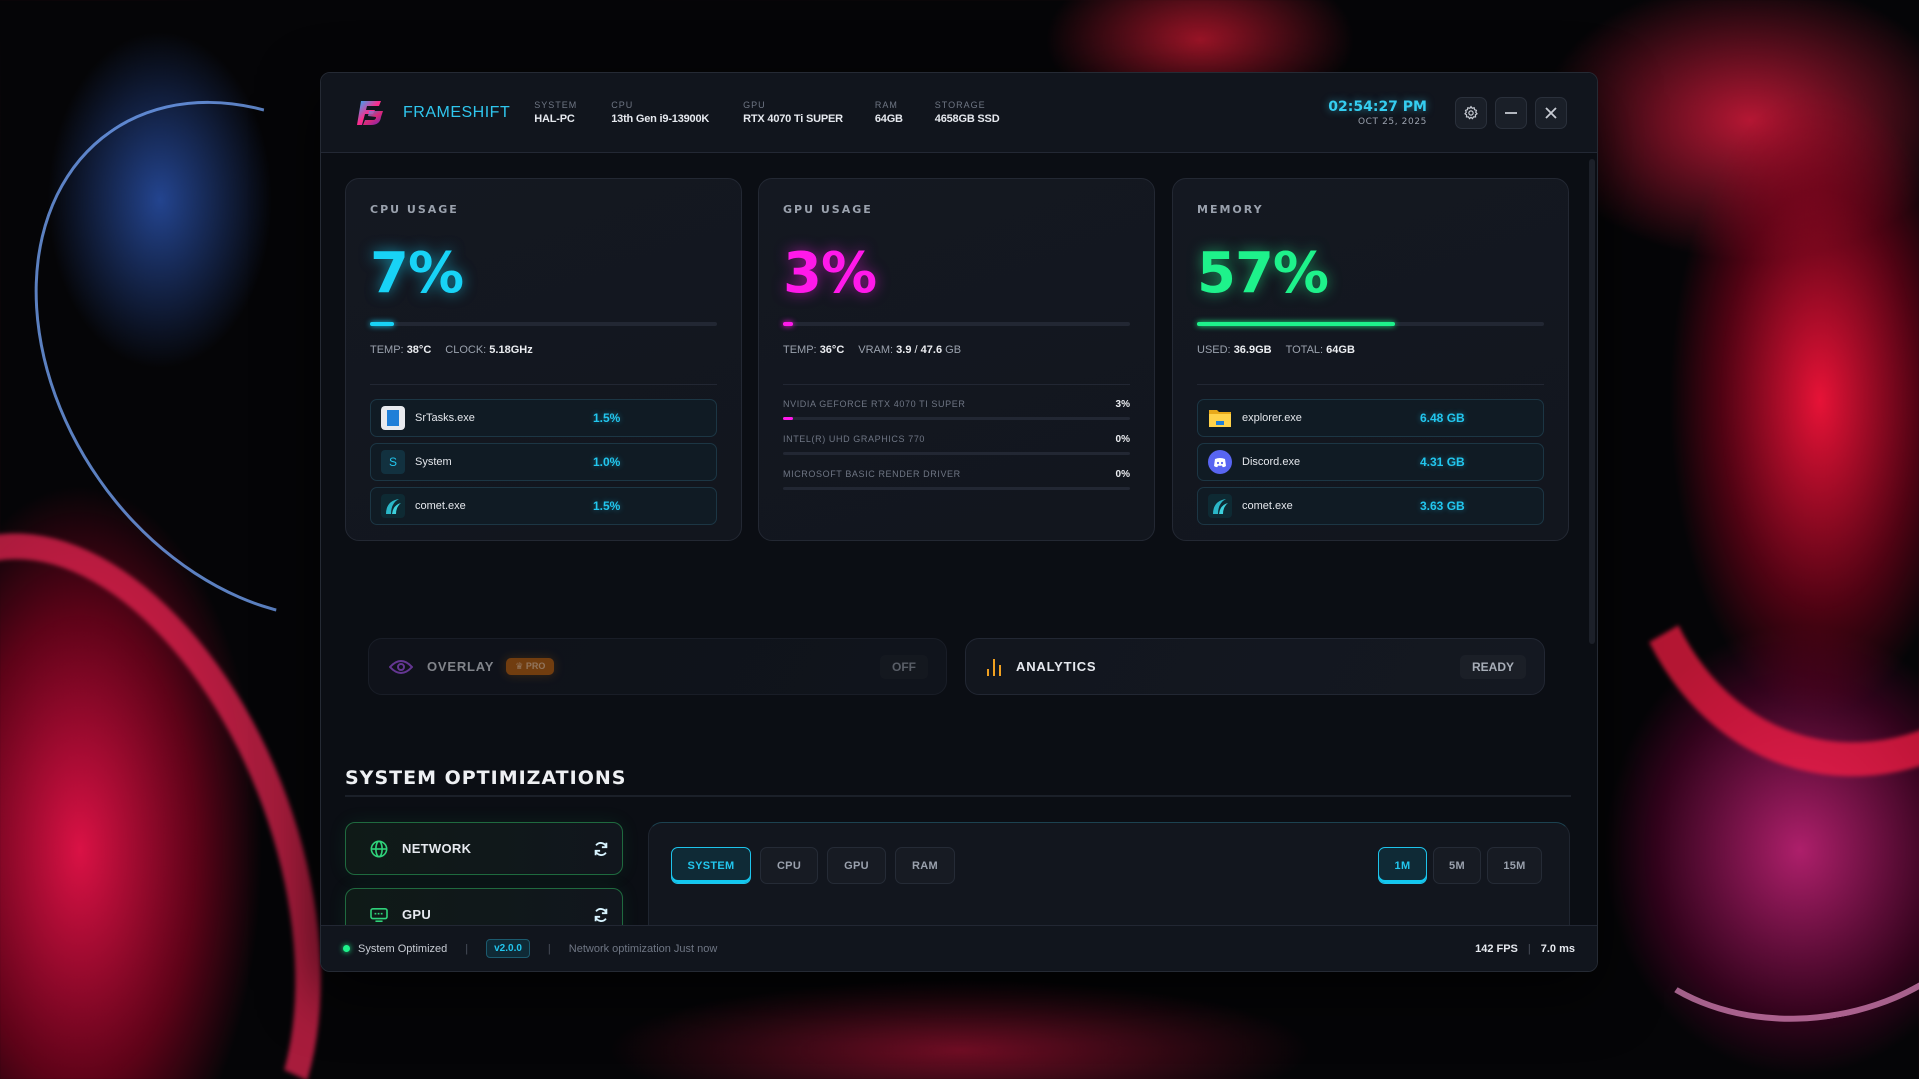 The width and height of the screenshot is (1919, 1079). What do you see at coordinates (508, 948) in the screenshot?
I see `version-badge: v2.0.0` at bounding box center [508, 948].